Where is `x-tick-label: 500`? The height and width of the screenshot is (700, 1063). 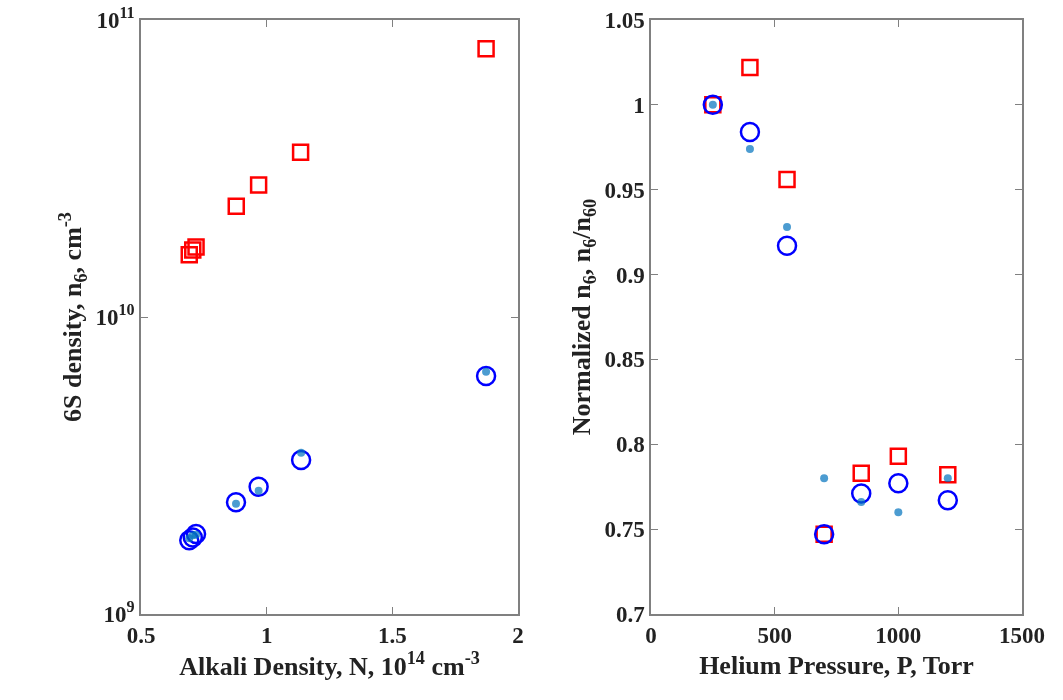 x-tick-label: 500 is located at coordinates (774, 636).